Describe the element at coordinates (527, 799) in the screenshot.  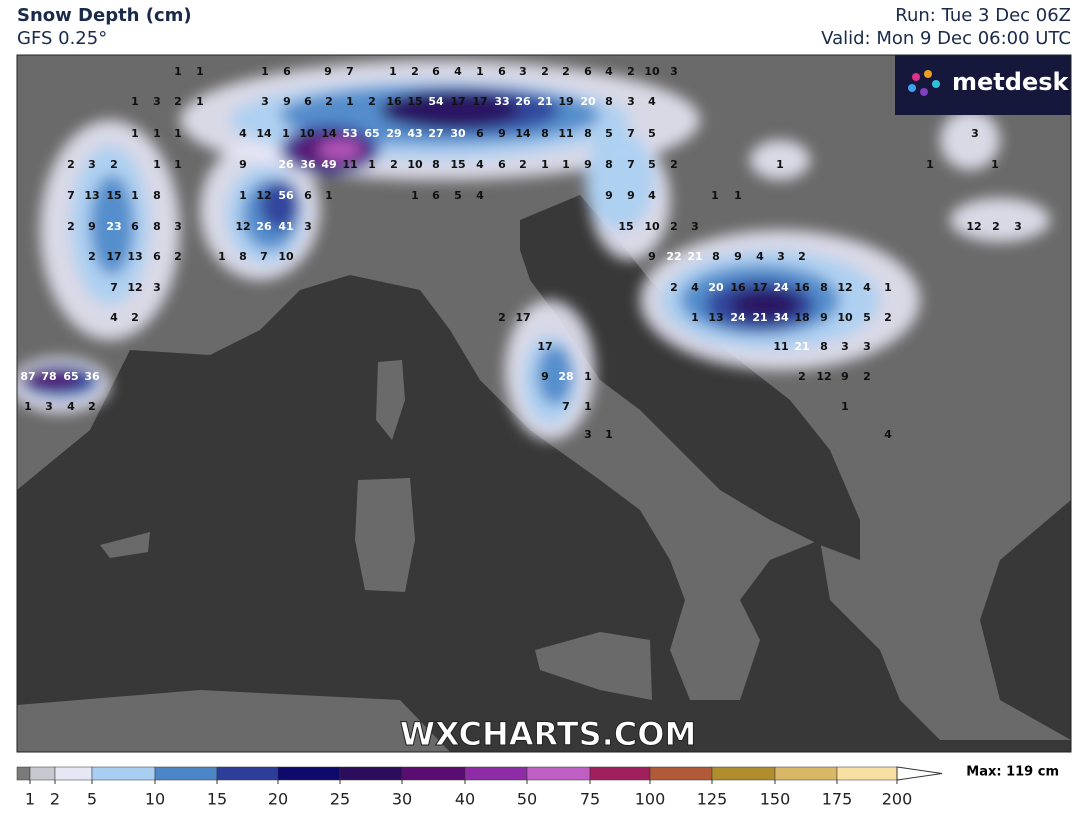
I see `colorbar-label: 50` at that location.